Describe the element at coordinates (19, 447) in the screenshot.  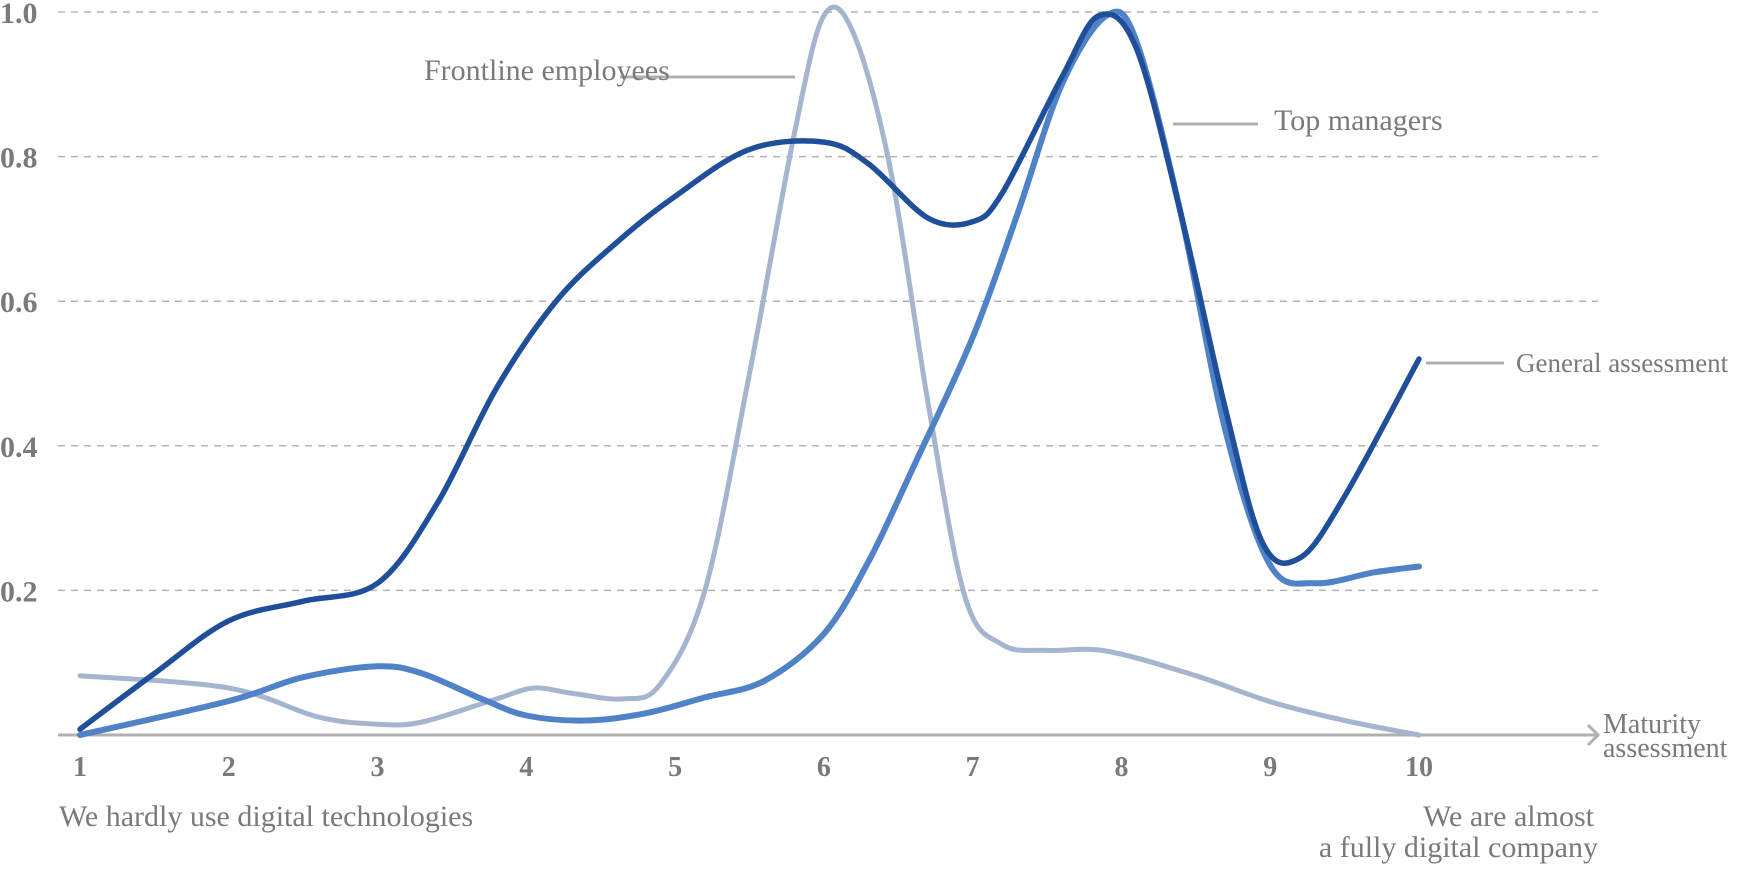
I see `y-tick-label: 0.4` at that location.